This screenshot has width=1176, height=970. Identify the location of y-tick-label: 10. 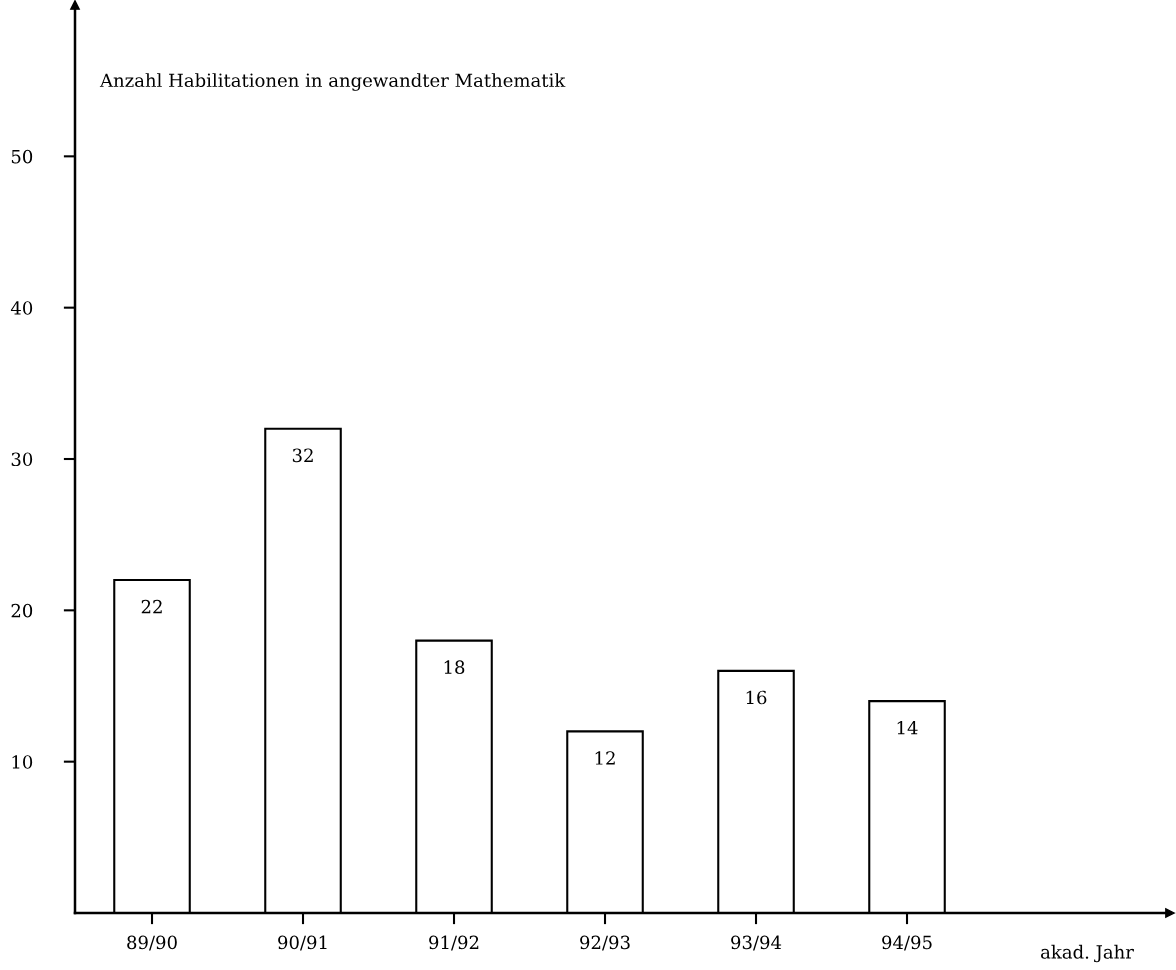
(22, 762).